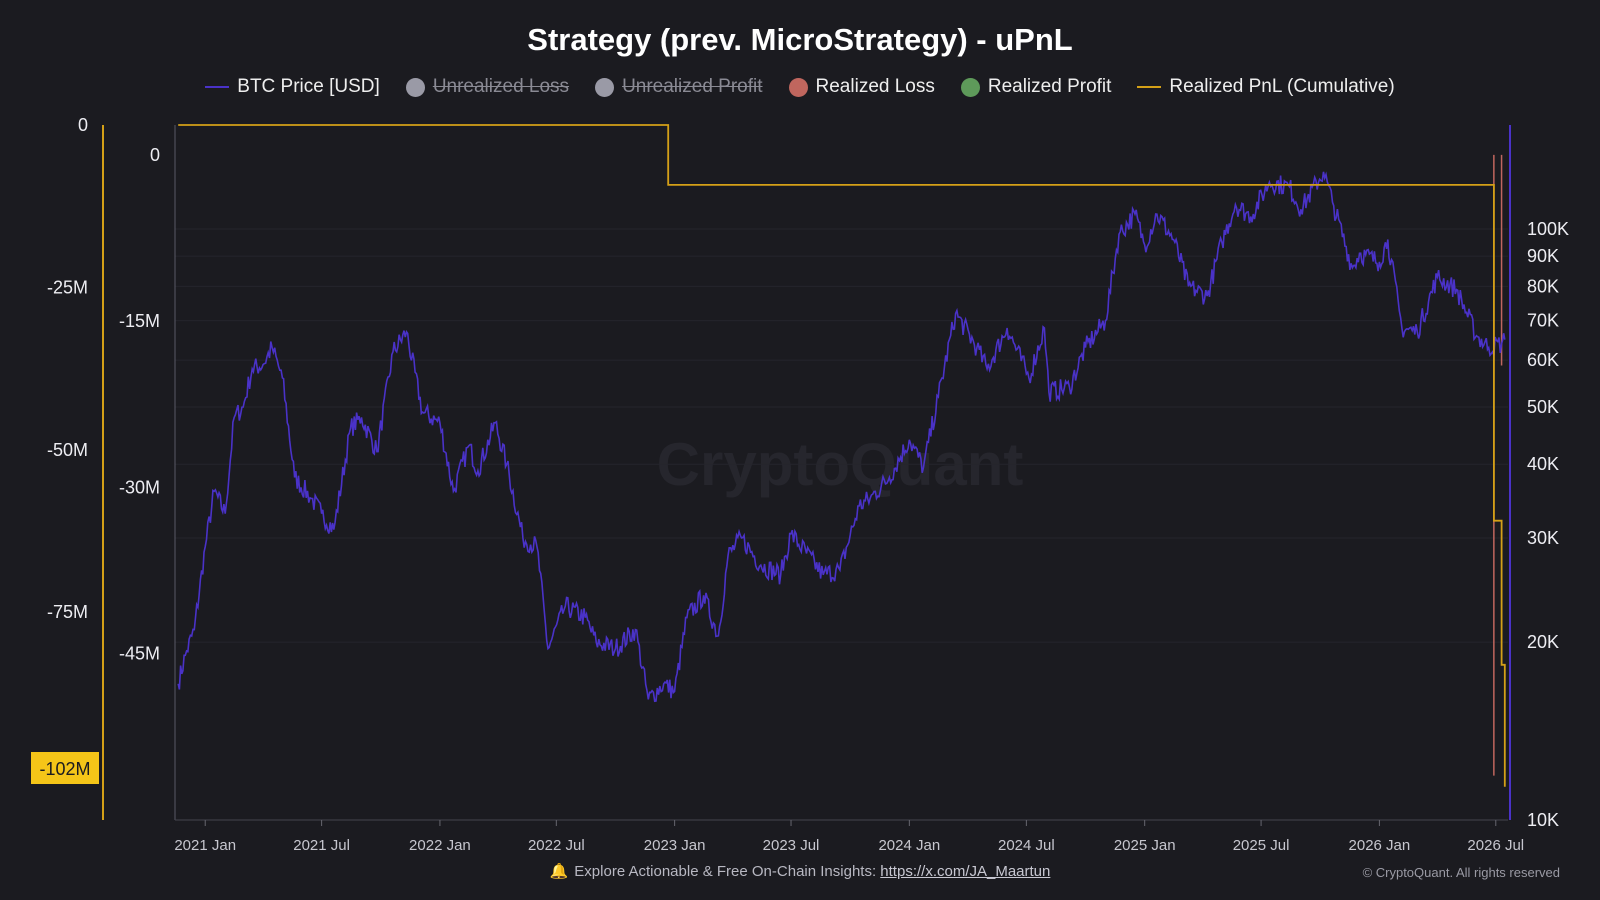 This screenshot has height=900, width=1600. Describe the element at coordinates (205, 845) in the screenshot. I see `x-axis-tick-label: 2021 Jan` at that location.